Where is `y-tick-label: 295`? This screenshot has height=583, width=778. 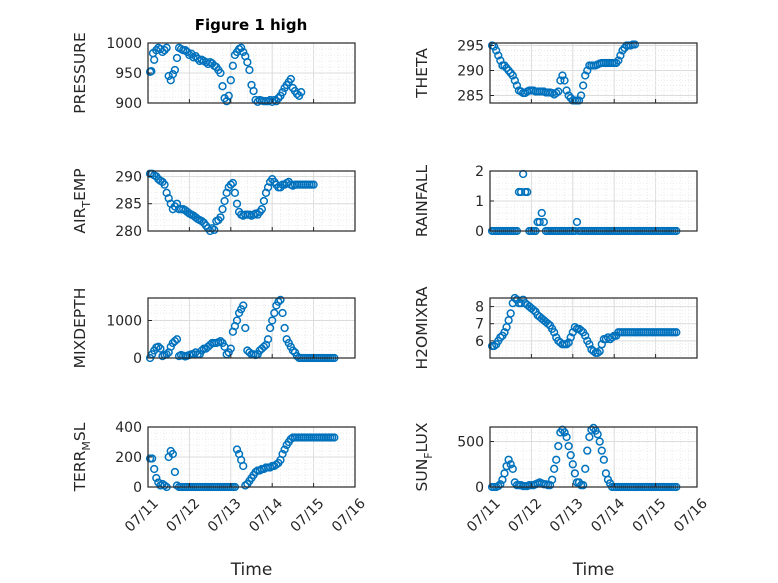
y-tick-label: 295 is located at coordinates (470, 47).